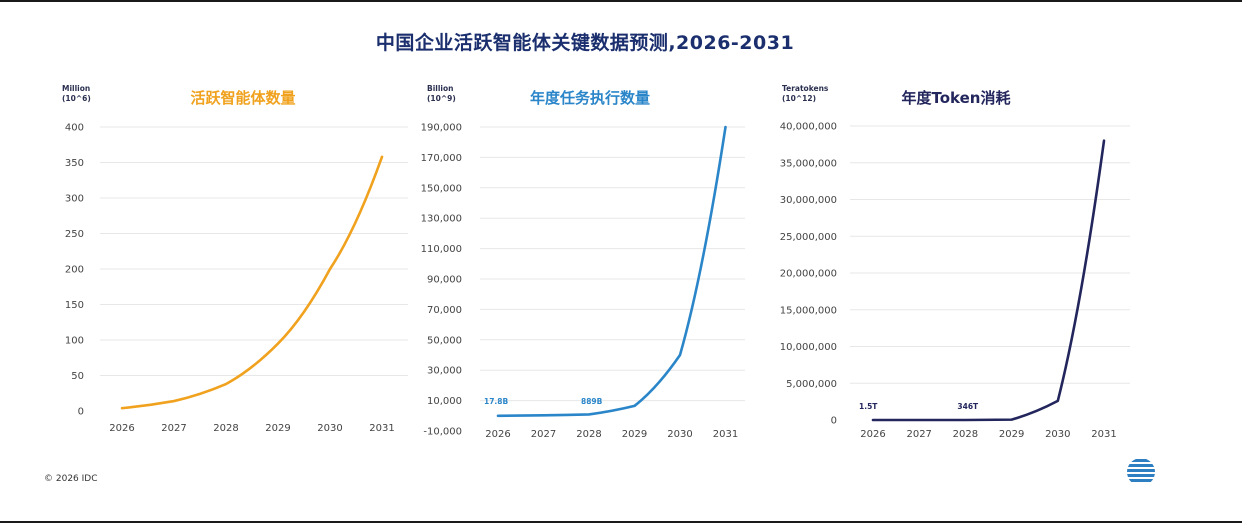 The height and width of the screenshot is (525, 1242). What do you see at coordinates (496, 401) in the screenshot?
I see `data-label: 17.8B` at bounding box center [496, 401].